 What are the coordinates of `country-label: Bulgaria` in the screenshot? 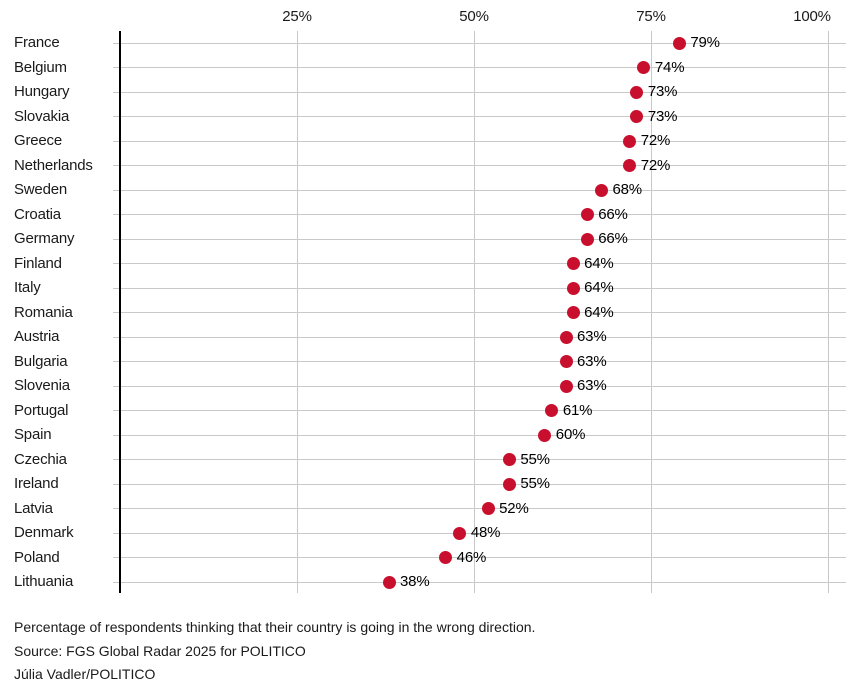 It's located at (41, 361).